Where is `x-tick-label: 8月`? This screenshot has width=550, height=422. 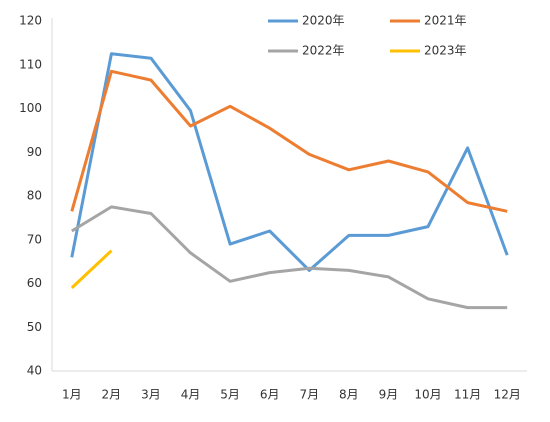 x-tick-label: 8月 is located at coordinates (349, 395).